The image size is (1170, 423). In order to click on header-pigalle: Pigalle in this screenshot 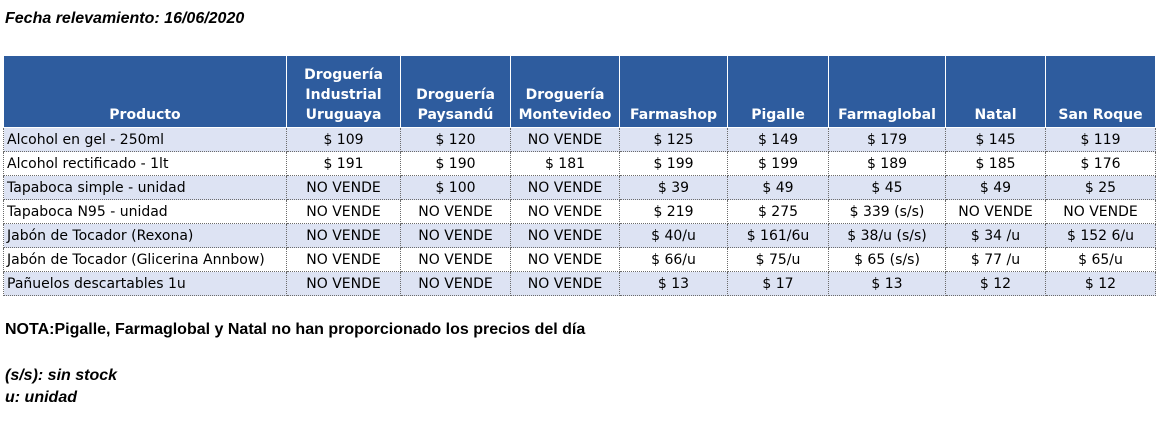, I will do `click(778, 91)`.